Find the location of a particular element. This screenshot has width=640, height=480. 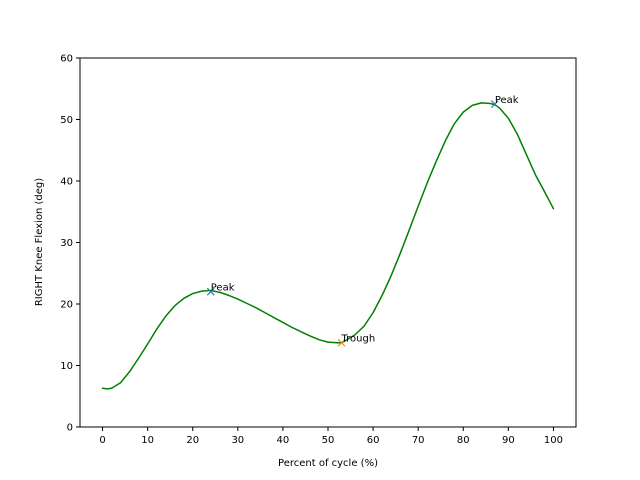

y-tick-label: 40 is located at coordinates (66, 182).